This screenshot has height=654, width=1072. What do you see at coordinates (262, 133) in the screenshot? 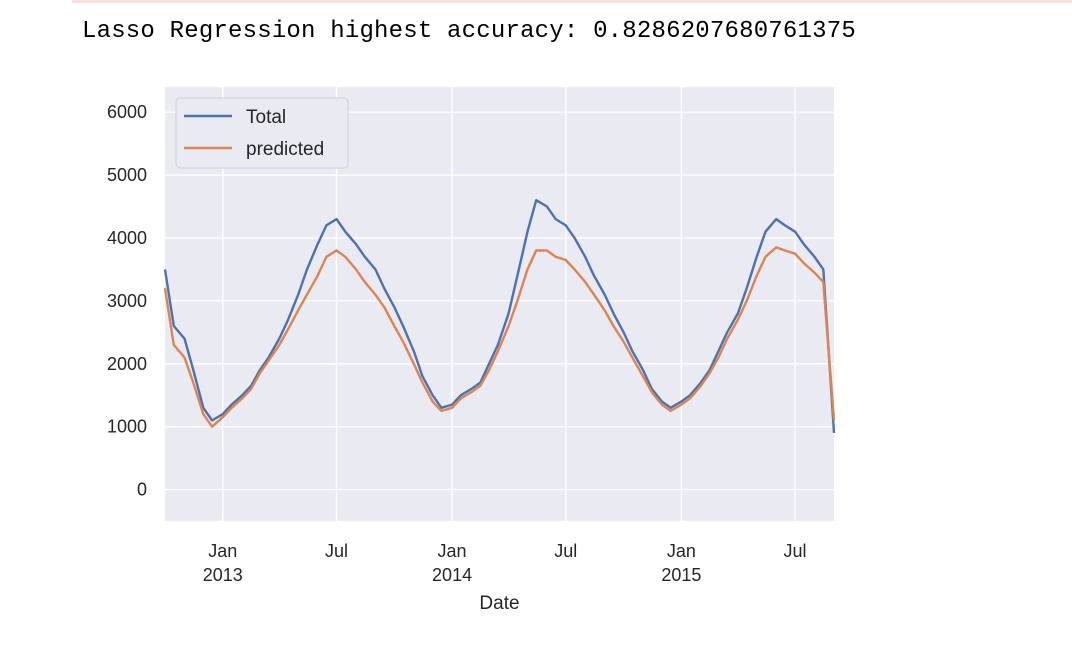
I see `legend: Total predicted` at bounding box center [262, 133].